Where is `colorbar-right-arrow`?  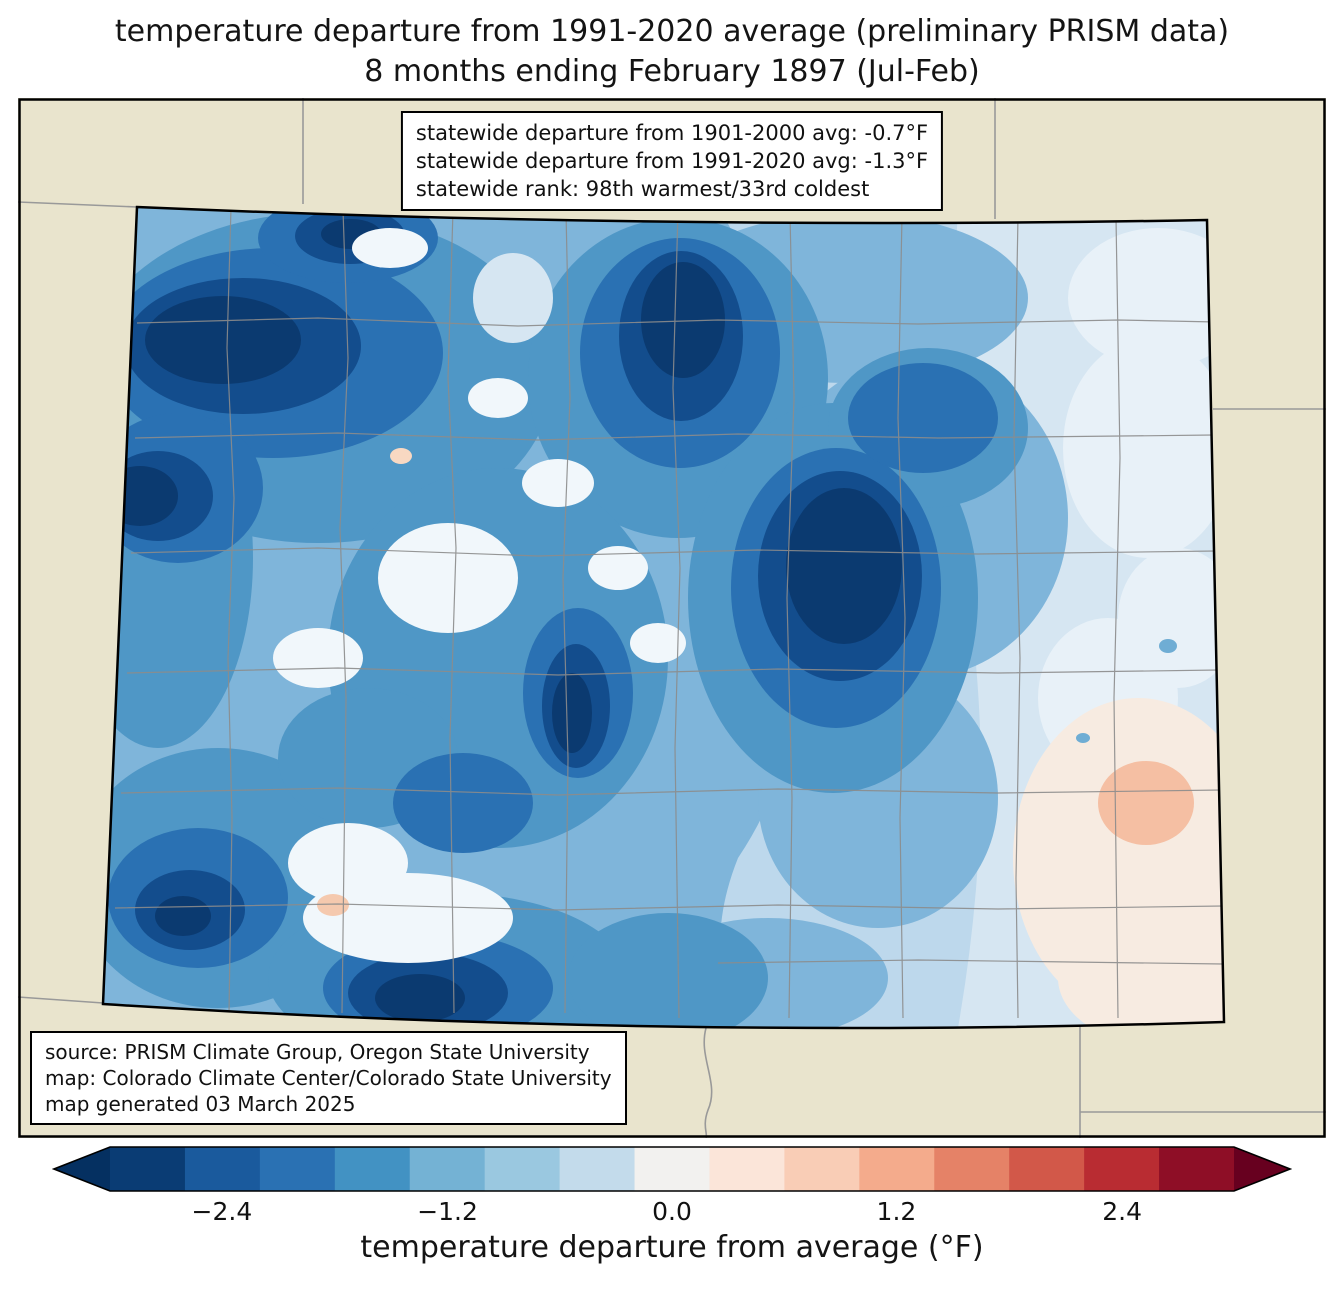
colorbar-right-arrow is located at coordinates (1262, 1169).